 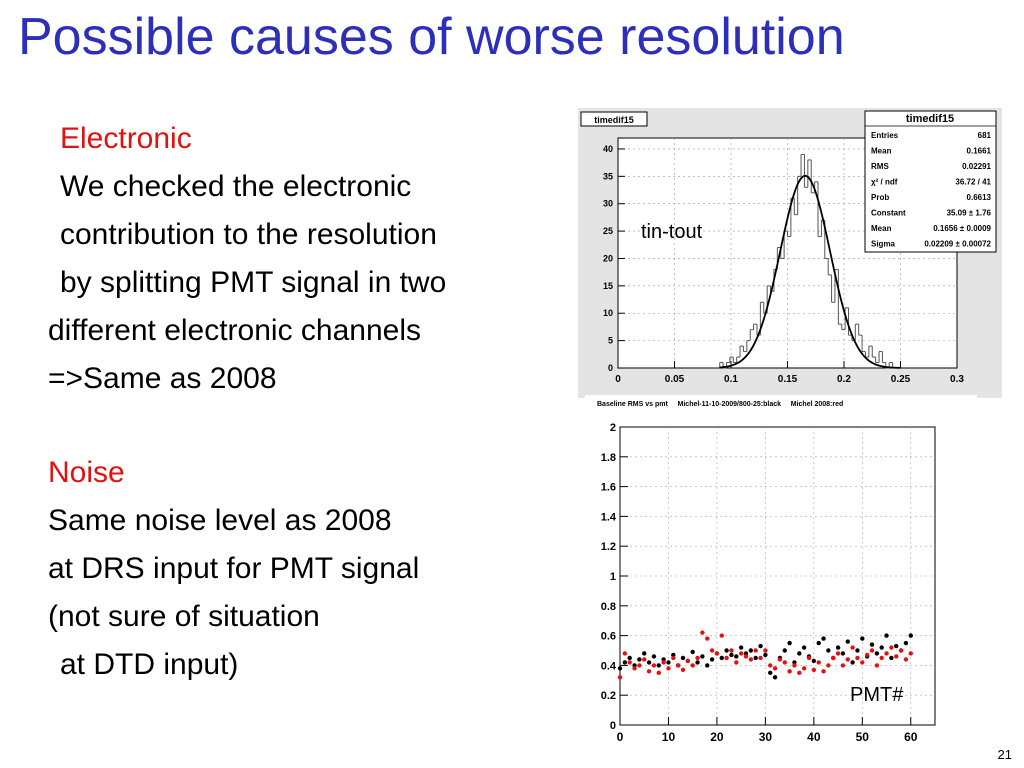 I want to click on histogram-title: timedif15, so click(x=614, y=120).